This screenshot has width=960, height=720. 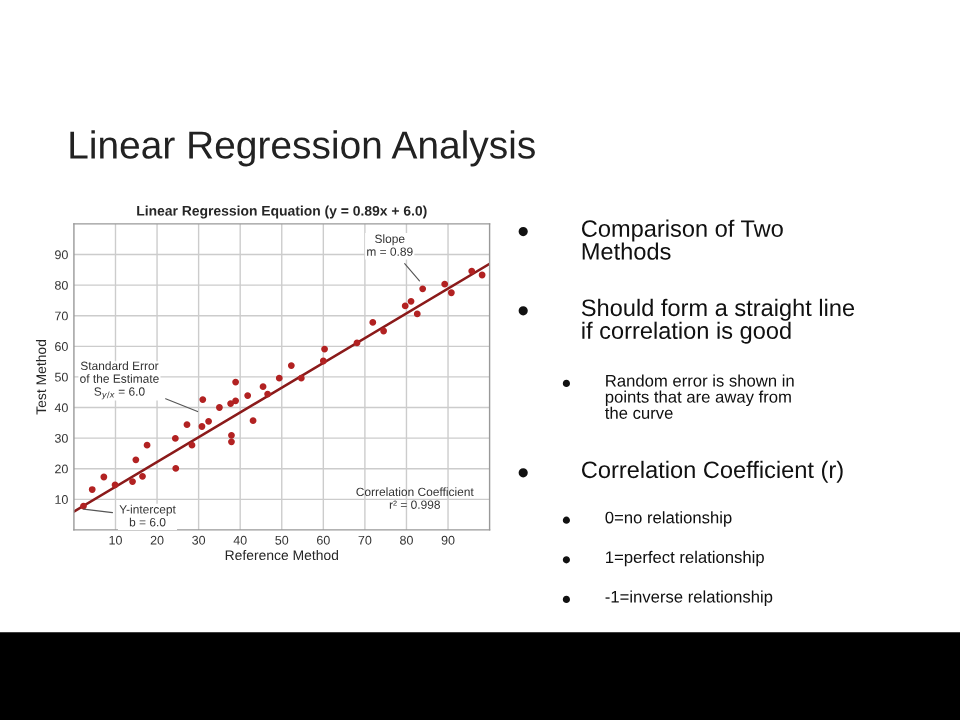 What do you see at coordinates (718, 321) in the screenshot?
I see `text: Should form a straight line if correlation is good` at bounding box center [718, 321].